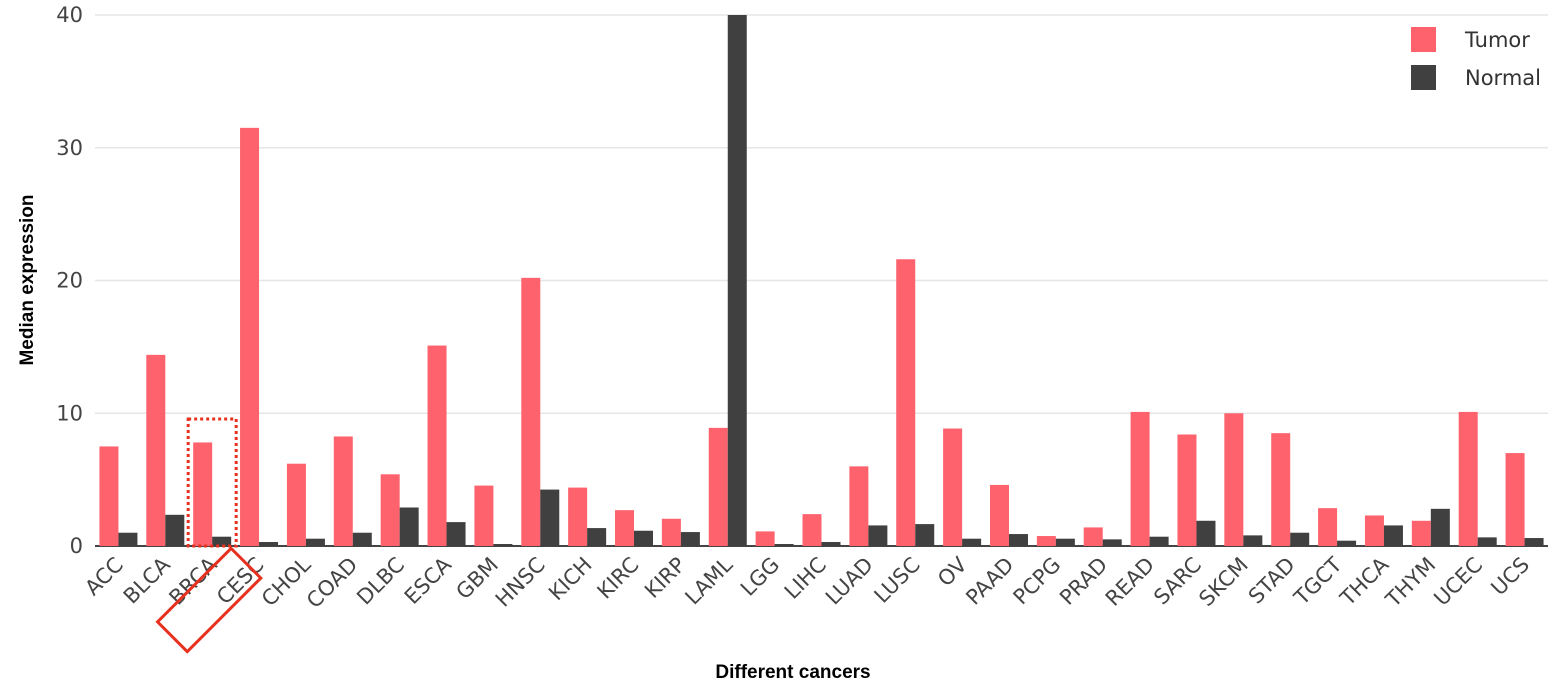  What do you see at coordinates (1093, 536) in the screenshot?
I see `bar-tumor-prad` at bounding box center [1093, 536].